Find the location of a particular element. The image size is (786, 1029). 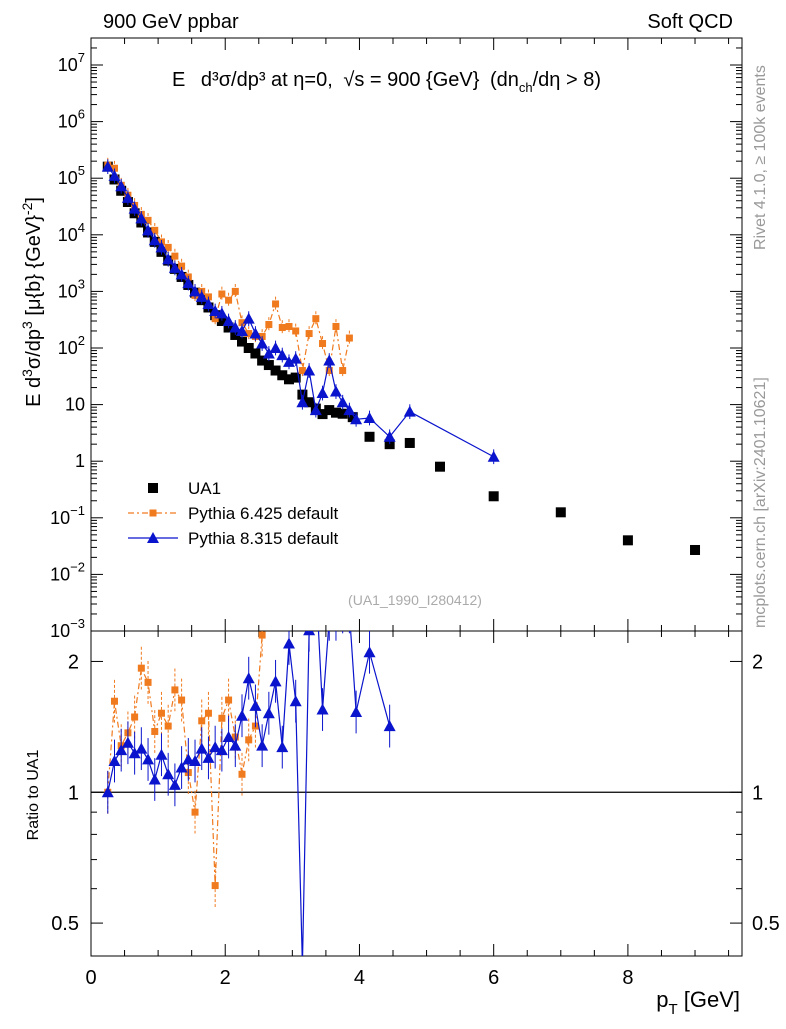

x-tick-label: 6 is located at coordinates (493, 978).